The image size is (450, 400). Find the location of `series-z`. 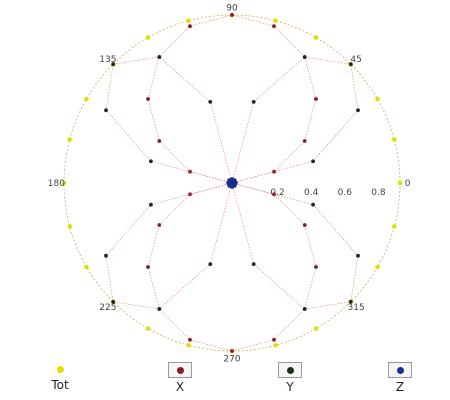

series-z is located at coordinates (232, 183).